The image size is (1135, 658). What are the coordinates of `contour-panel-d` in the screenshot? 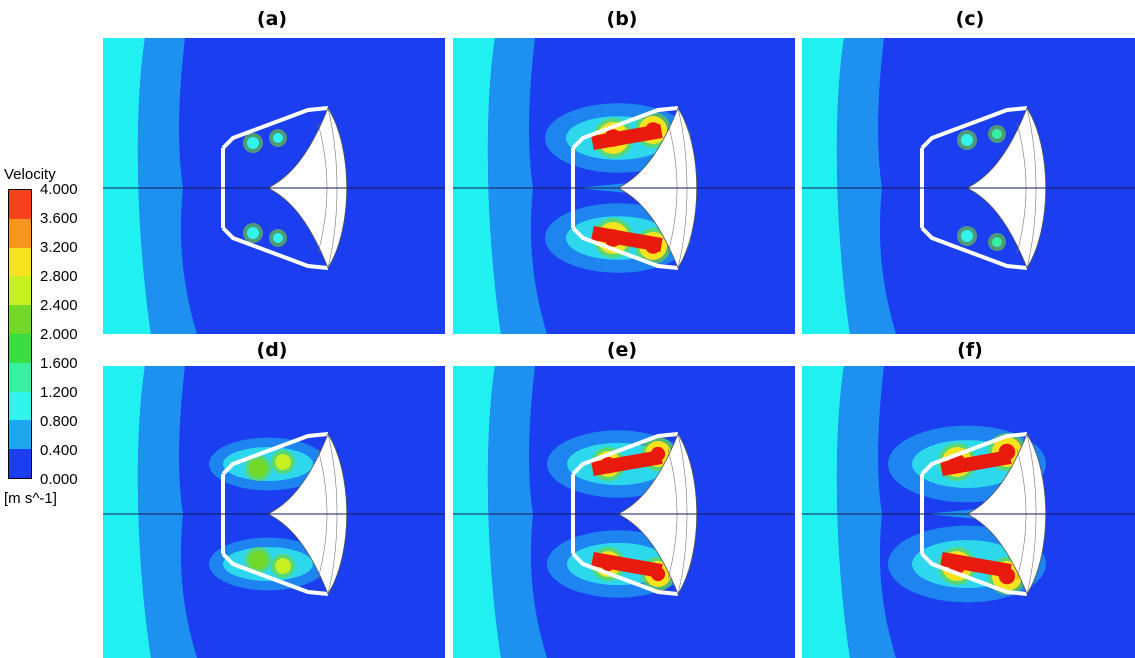 It's located at (274, 512).